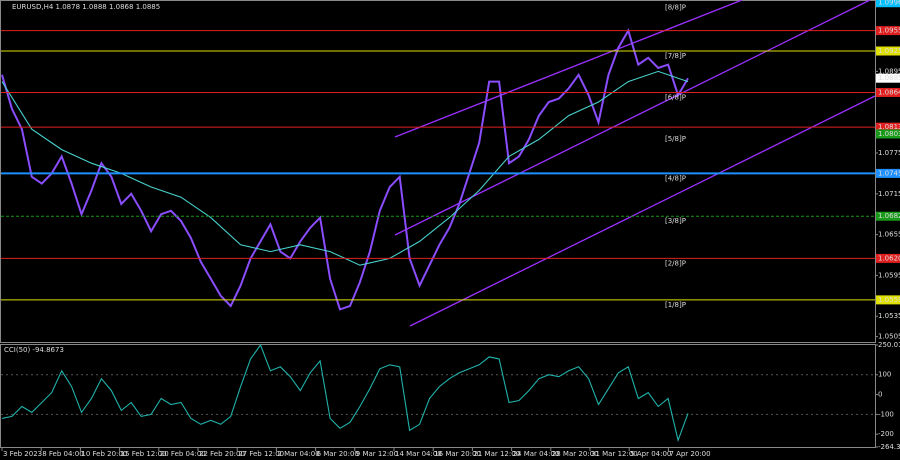 The image size is (900, 460). Describe the element at coordinates (889, 316) in the screenshot. I see `y-tick-label: 1.0535` at that location.